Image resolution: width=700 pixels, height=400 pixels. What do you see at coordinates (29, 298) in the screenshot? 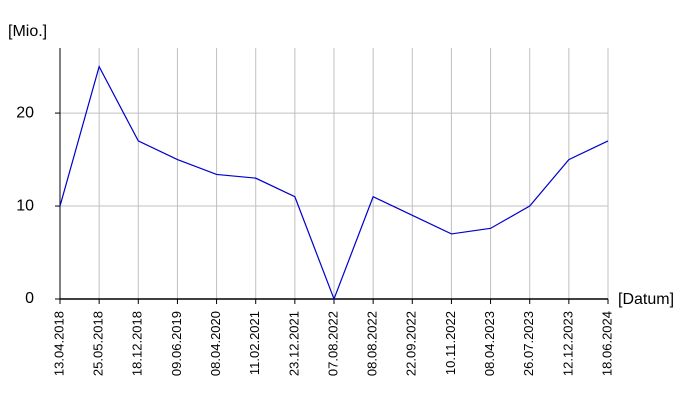
I see `y-tick-label: 0` at bounding box center [29, 298].